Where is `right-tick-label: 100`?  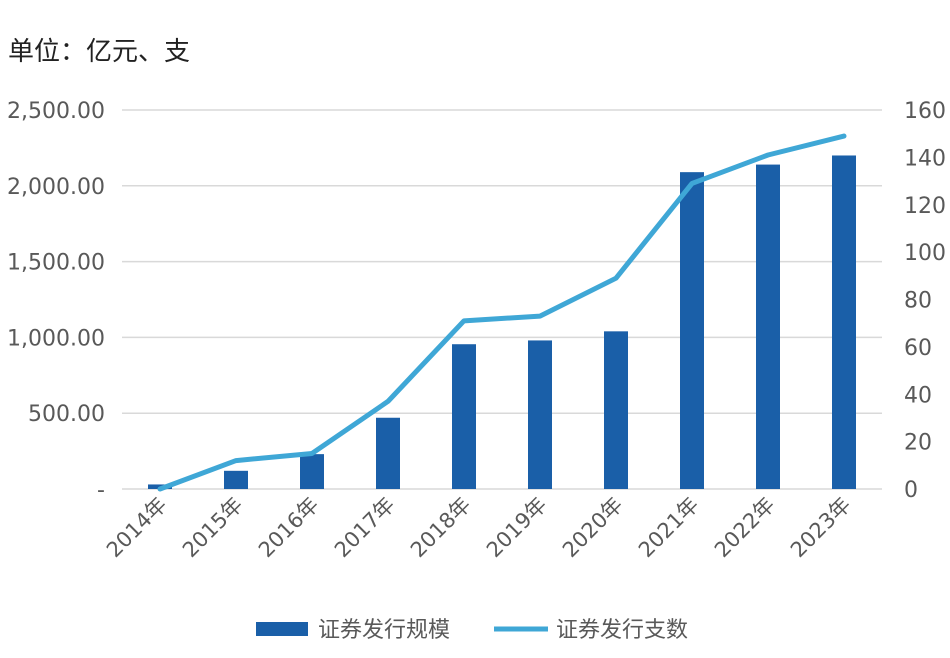 right-tick-label: 100 is located at coordinates (925, 253).